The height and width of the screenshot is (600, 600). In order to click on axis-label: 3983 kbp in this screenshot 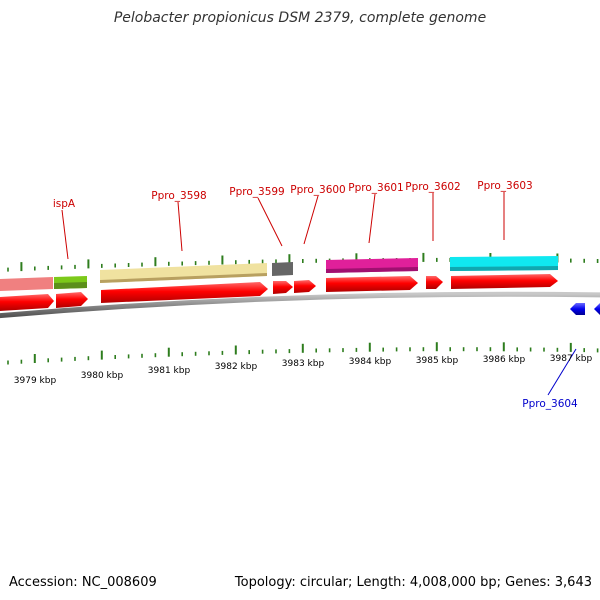, I will do `click(303, 364)`.